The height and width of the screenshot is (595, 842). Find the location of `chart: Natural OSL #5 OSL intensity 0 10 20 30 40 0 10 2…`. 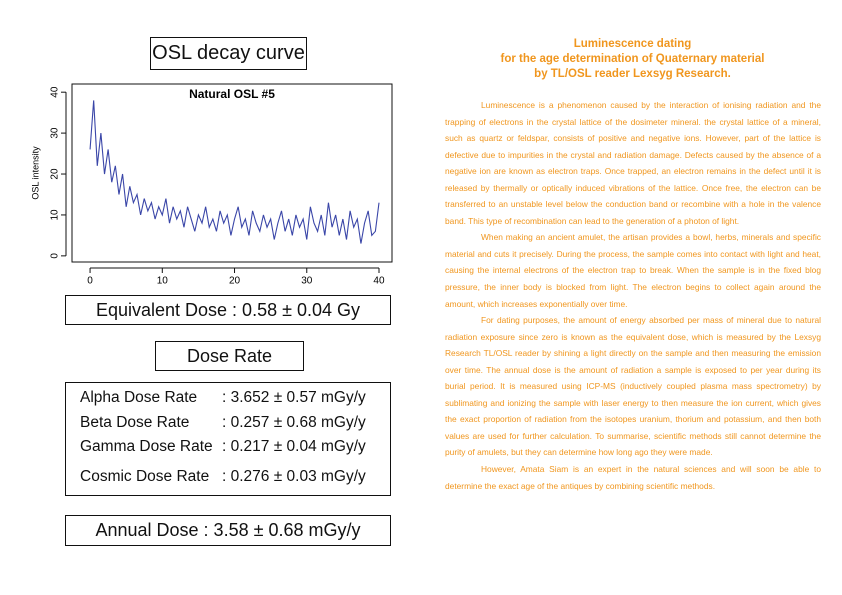

chart: Natural OSL #5 OSL intensity 0 10 20 30 40 0 10 2… is located at coordinates (211, 185).